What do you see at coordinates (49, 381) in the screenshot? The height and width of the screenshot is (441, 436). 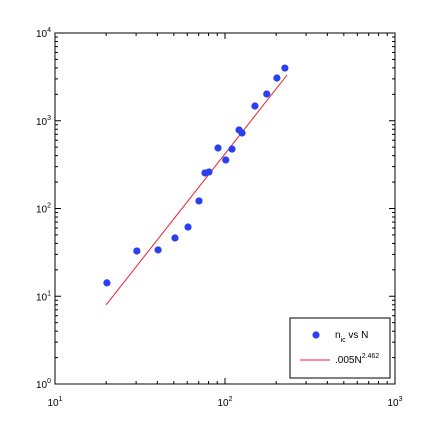 I see `tick-exponent: 0` at bounding box center [49, 381].